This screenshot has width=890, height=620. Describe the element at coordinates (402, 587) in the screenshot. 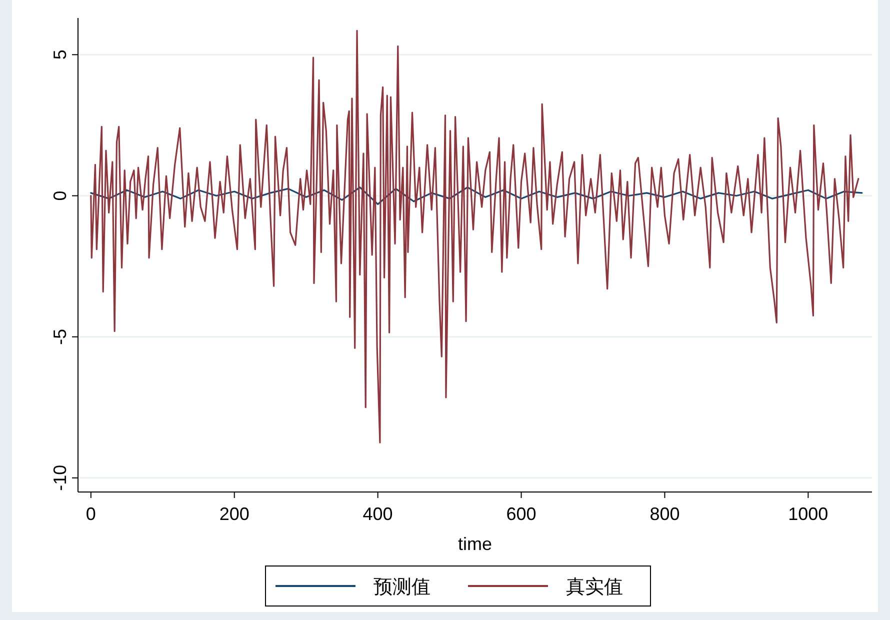

I see `legend-label: 预测值` at that location.